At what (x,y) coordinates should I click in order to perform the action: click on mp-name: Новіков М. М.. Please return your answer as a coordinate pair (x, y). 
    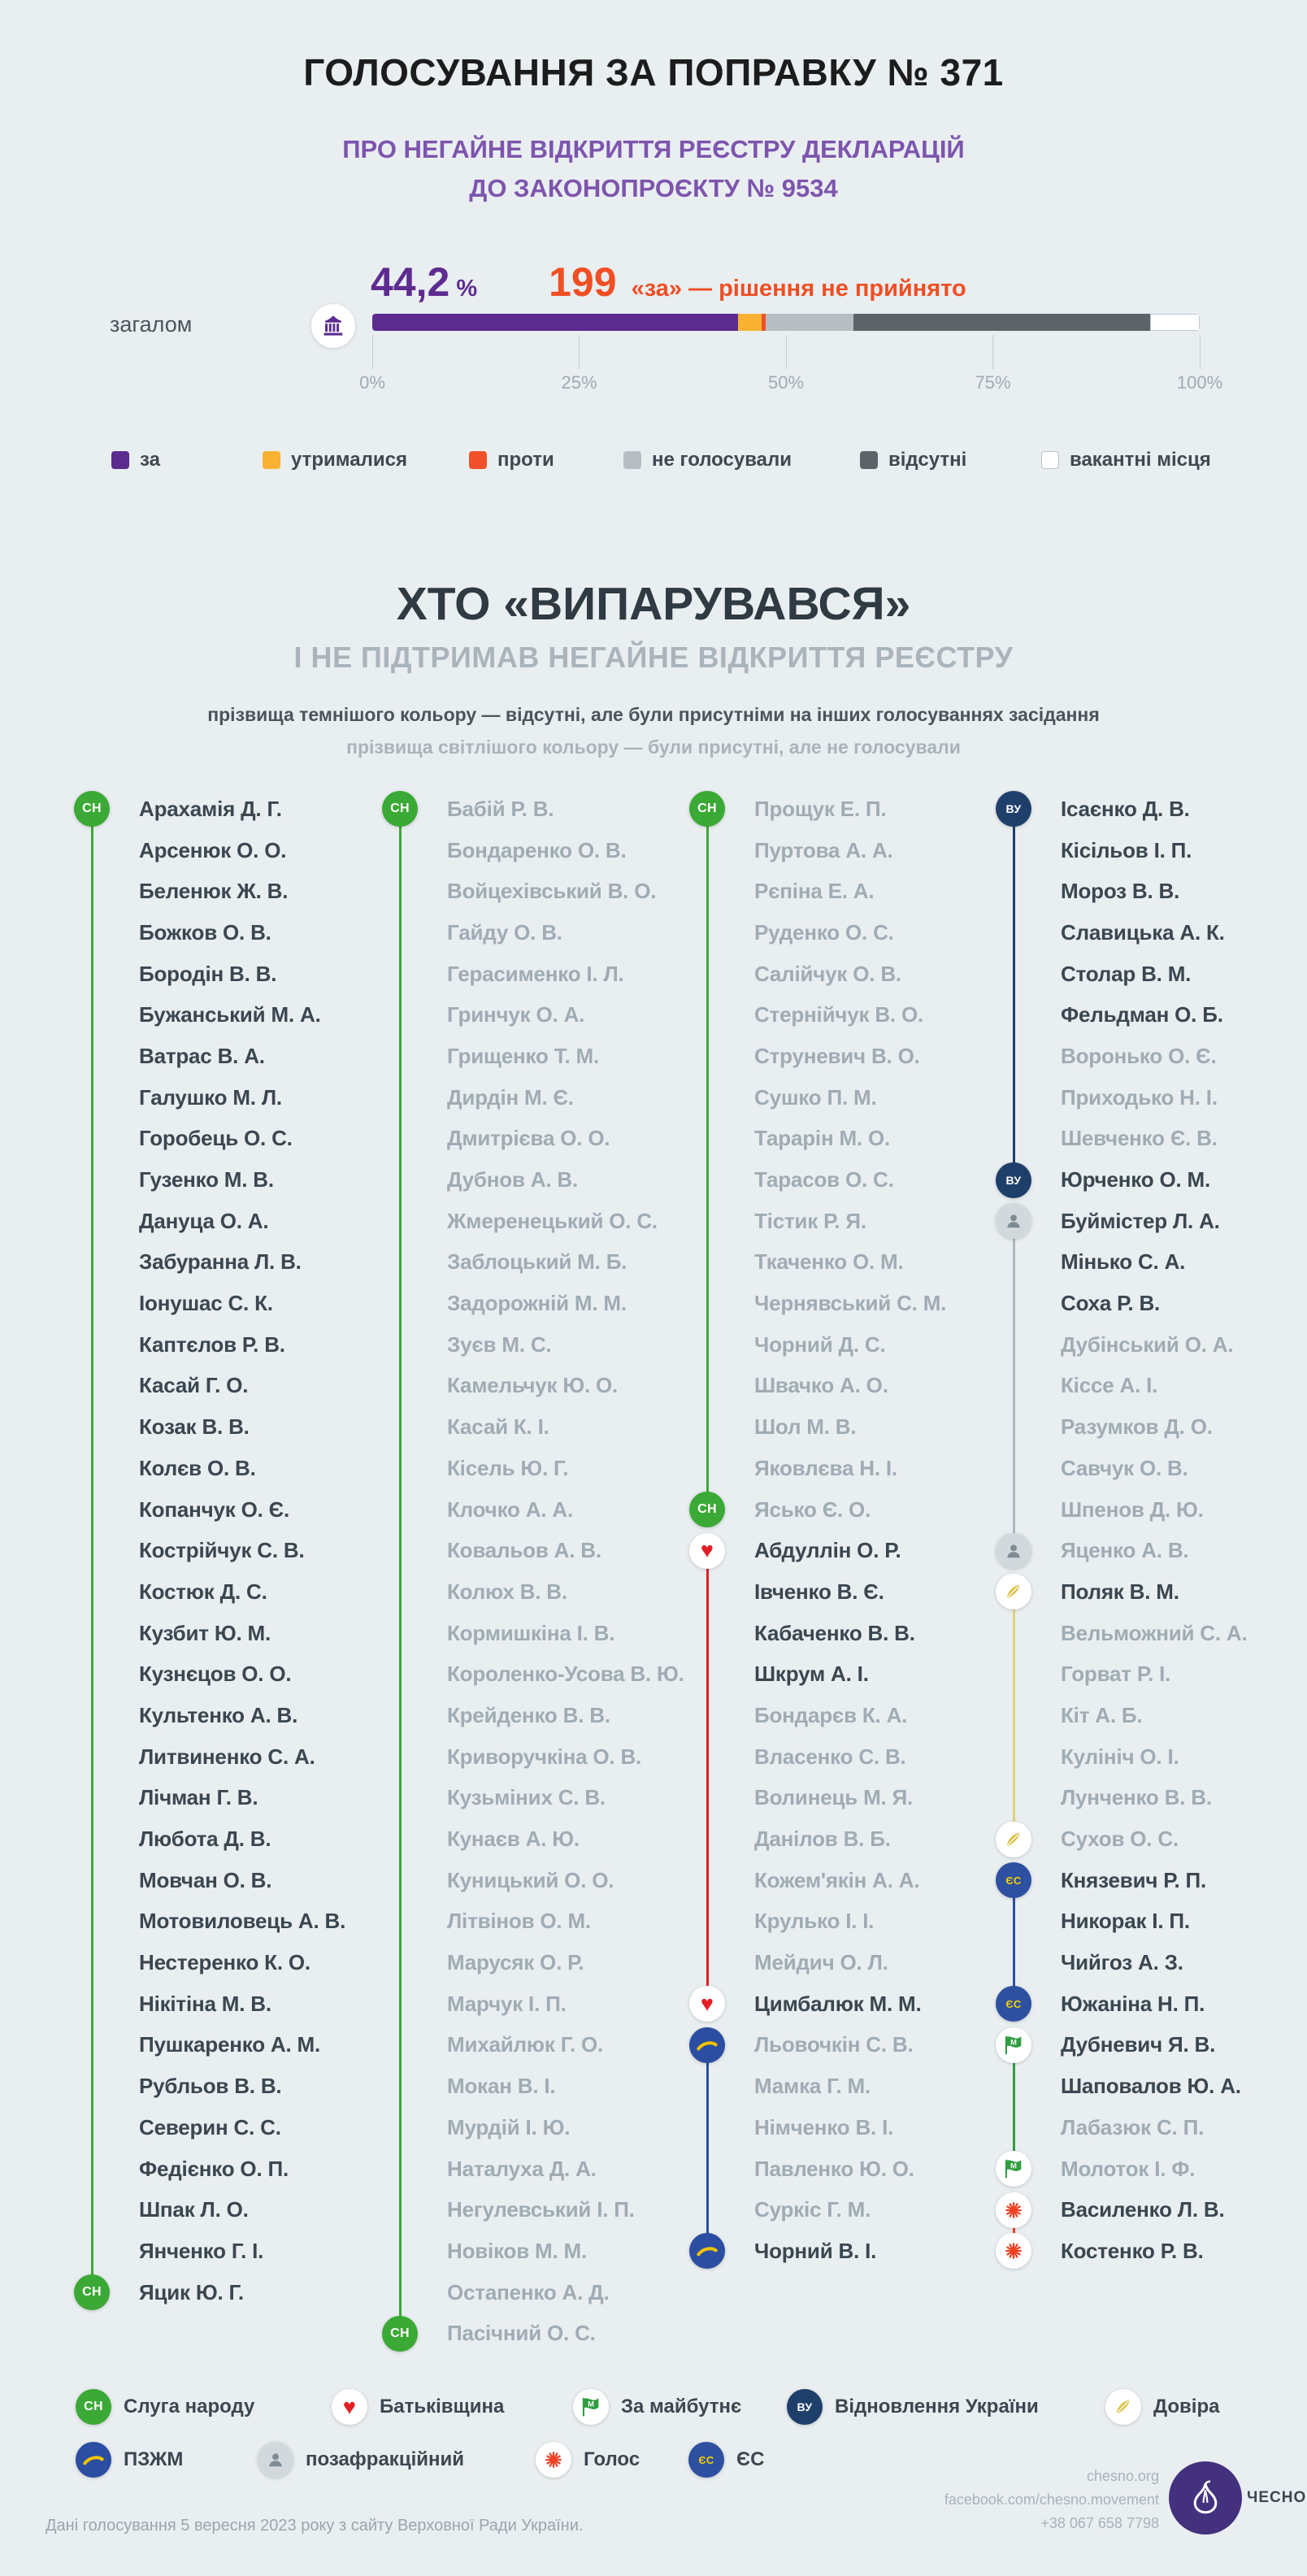
    Looking at the image, I should click on (517, 2250).